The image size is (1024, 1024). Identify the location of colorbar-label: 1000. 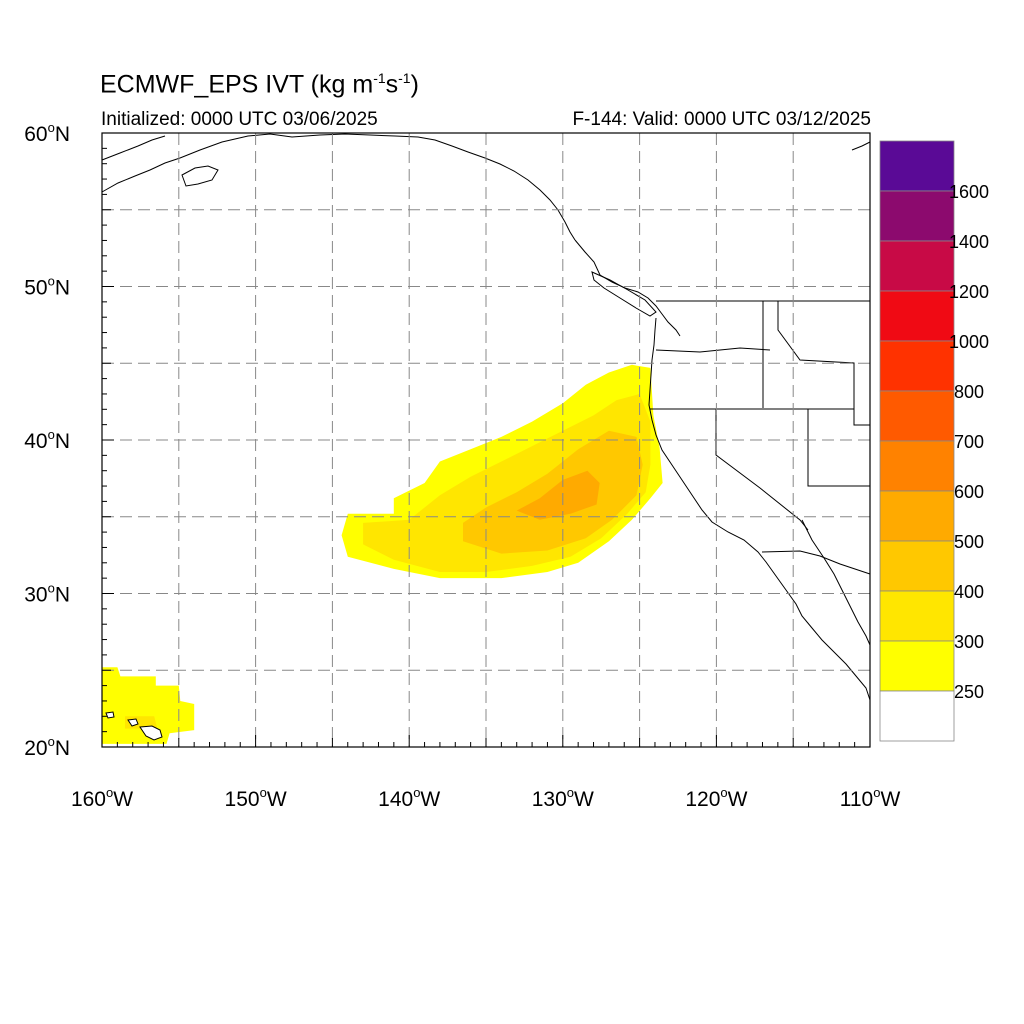
(969, 342).